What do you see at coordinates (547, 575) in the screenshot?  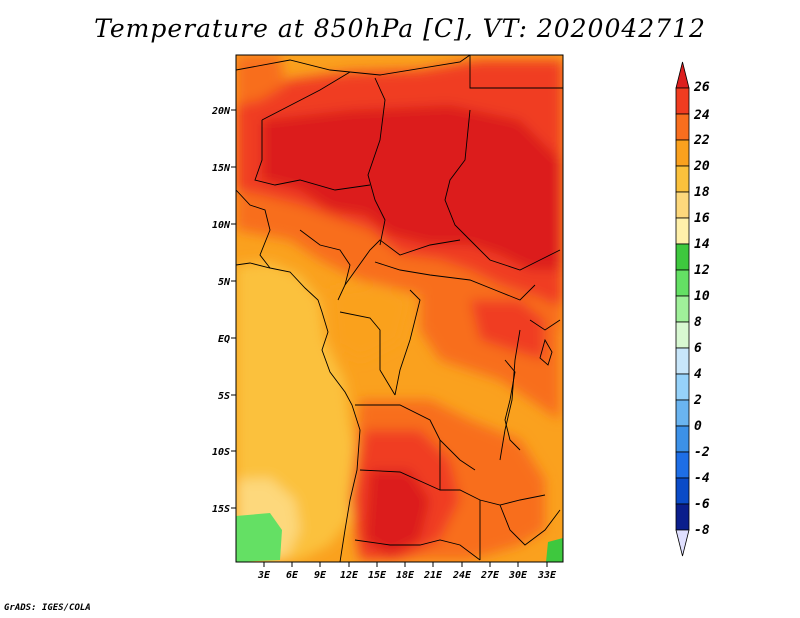 I see `x-tick-33e: 33E` at bounding box center [547, 575].